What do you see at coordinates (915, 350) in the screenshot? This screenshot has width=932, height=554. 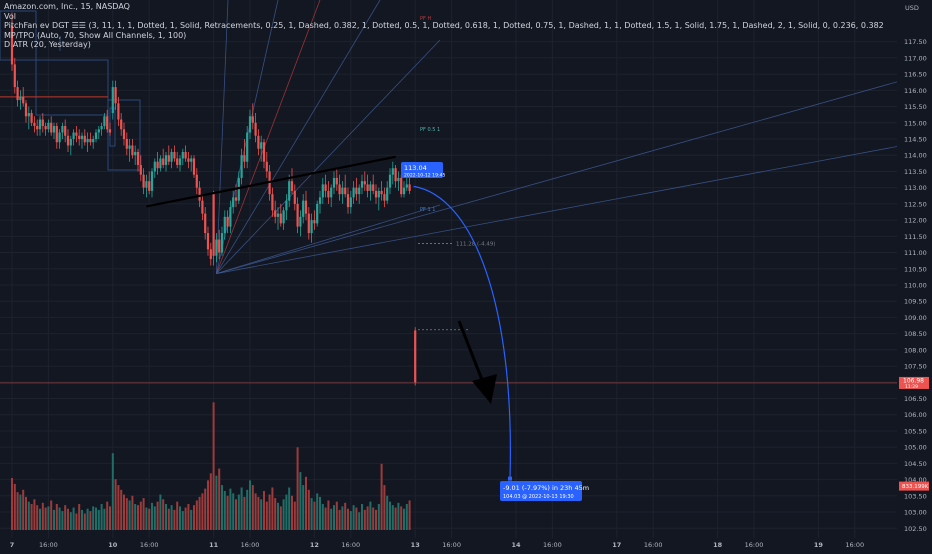 I see `price-tick-label: 108.00` at bounding box center [915, 350].